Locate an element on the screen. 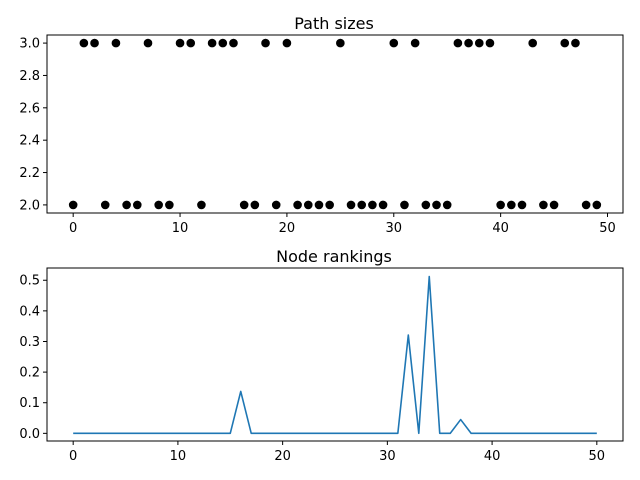  path-sizes-x-axis: 0 10 20 30 40 50 is located at coordinates (342, 224).